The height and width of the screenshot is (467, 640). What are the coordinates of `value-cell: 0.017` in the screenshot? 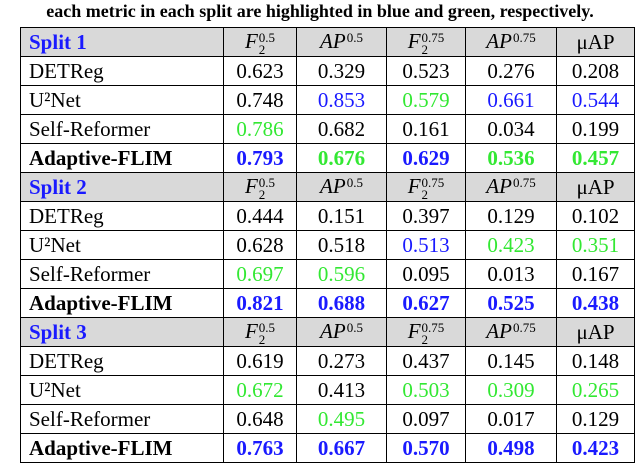 It's located at (511, 419).